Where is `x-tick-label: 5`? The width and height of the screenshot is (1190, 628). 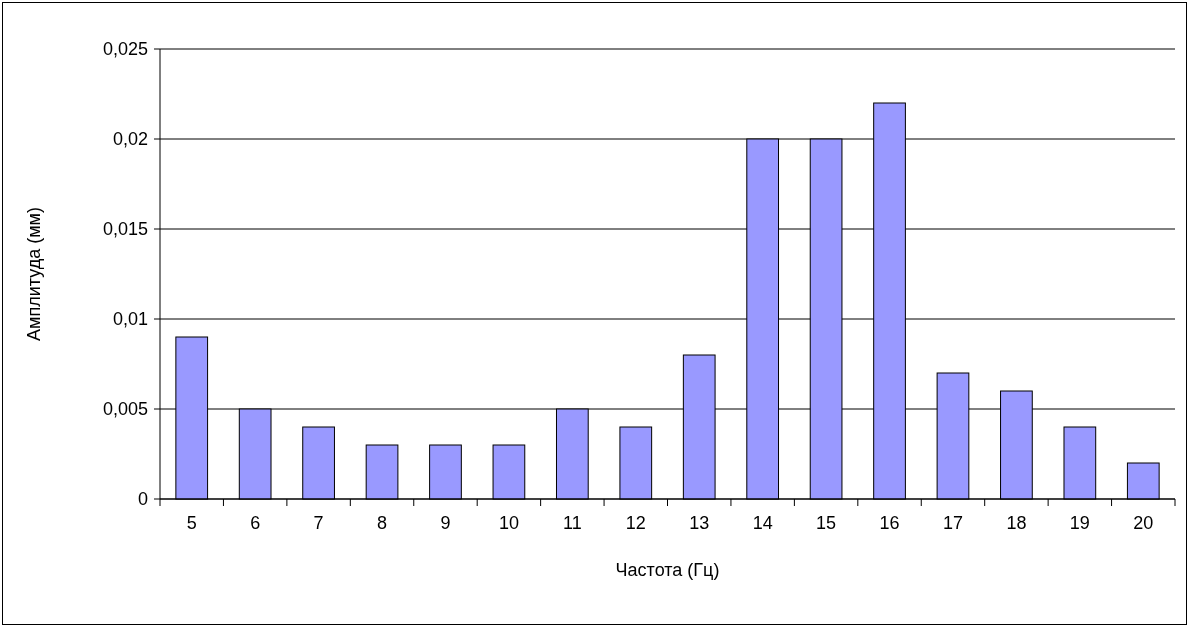
x-tick-label: 5 is located at coordinates (191, 523).